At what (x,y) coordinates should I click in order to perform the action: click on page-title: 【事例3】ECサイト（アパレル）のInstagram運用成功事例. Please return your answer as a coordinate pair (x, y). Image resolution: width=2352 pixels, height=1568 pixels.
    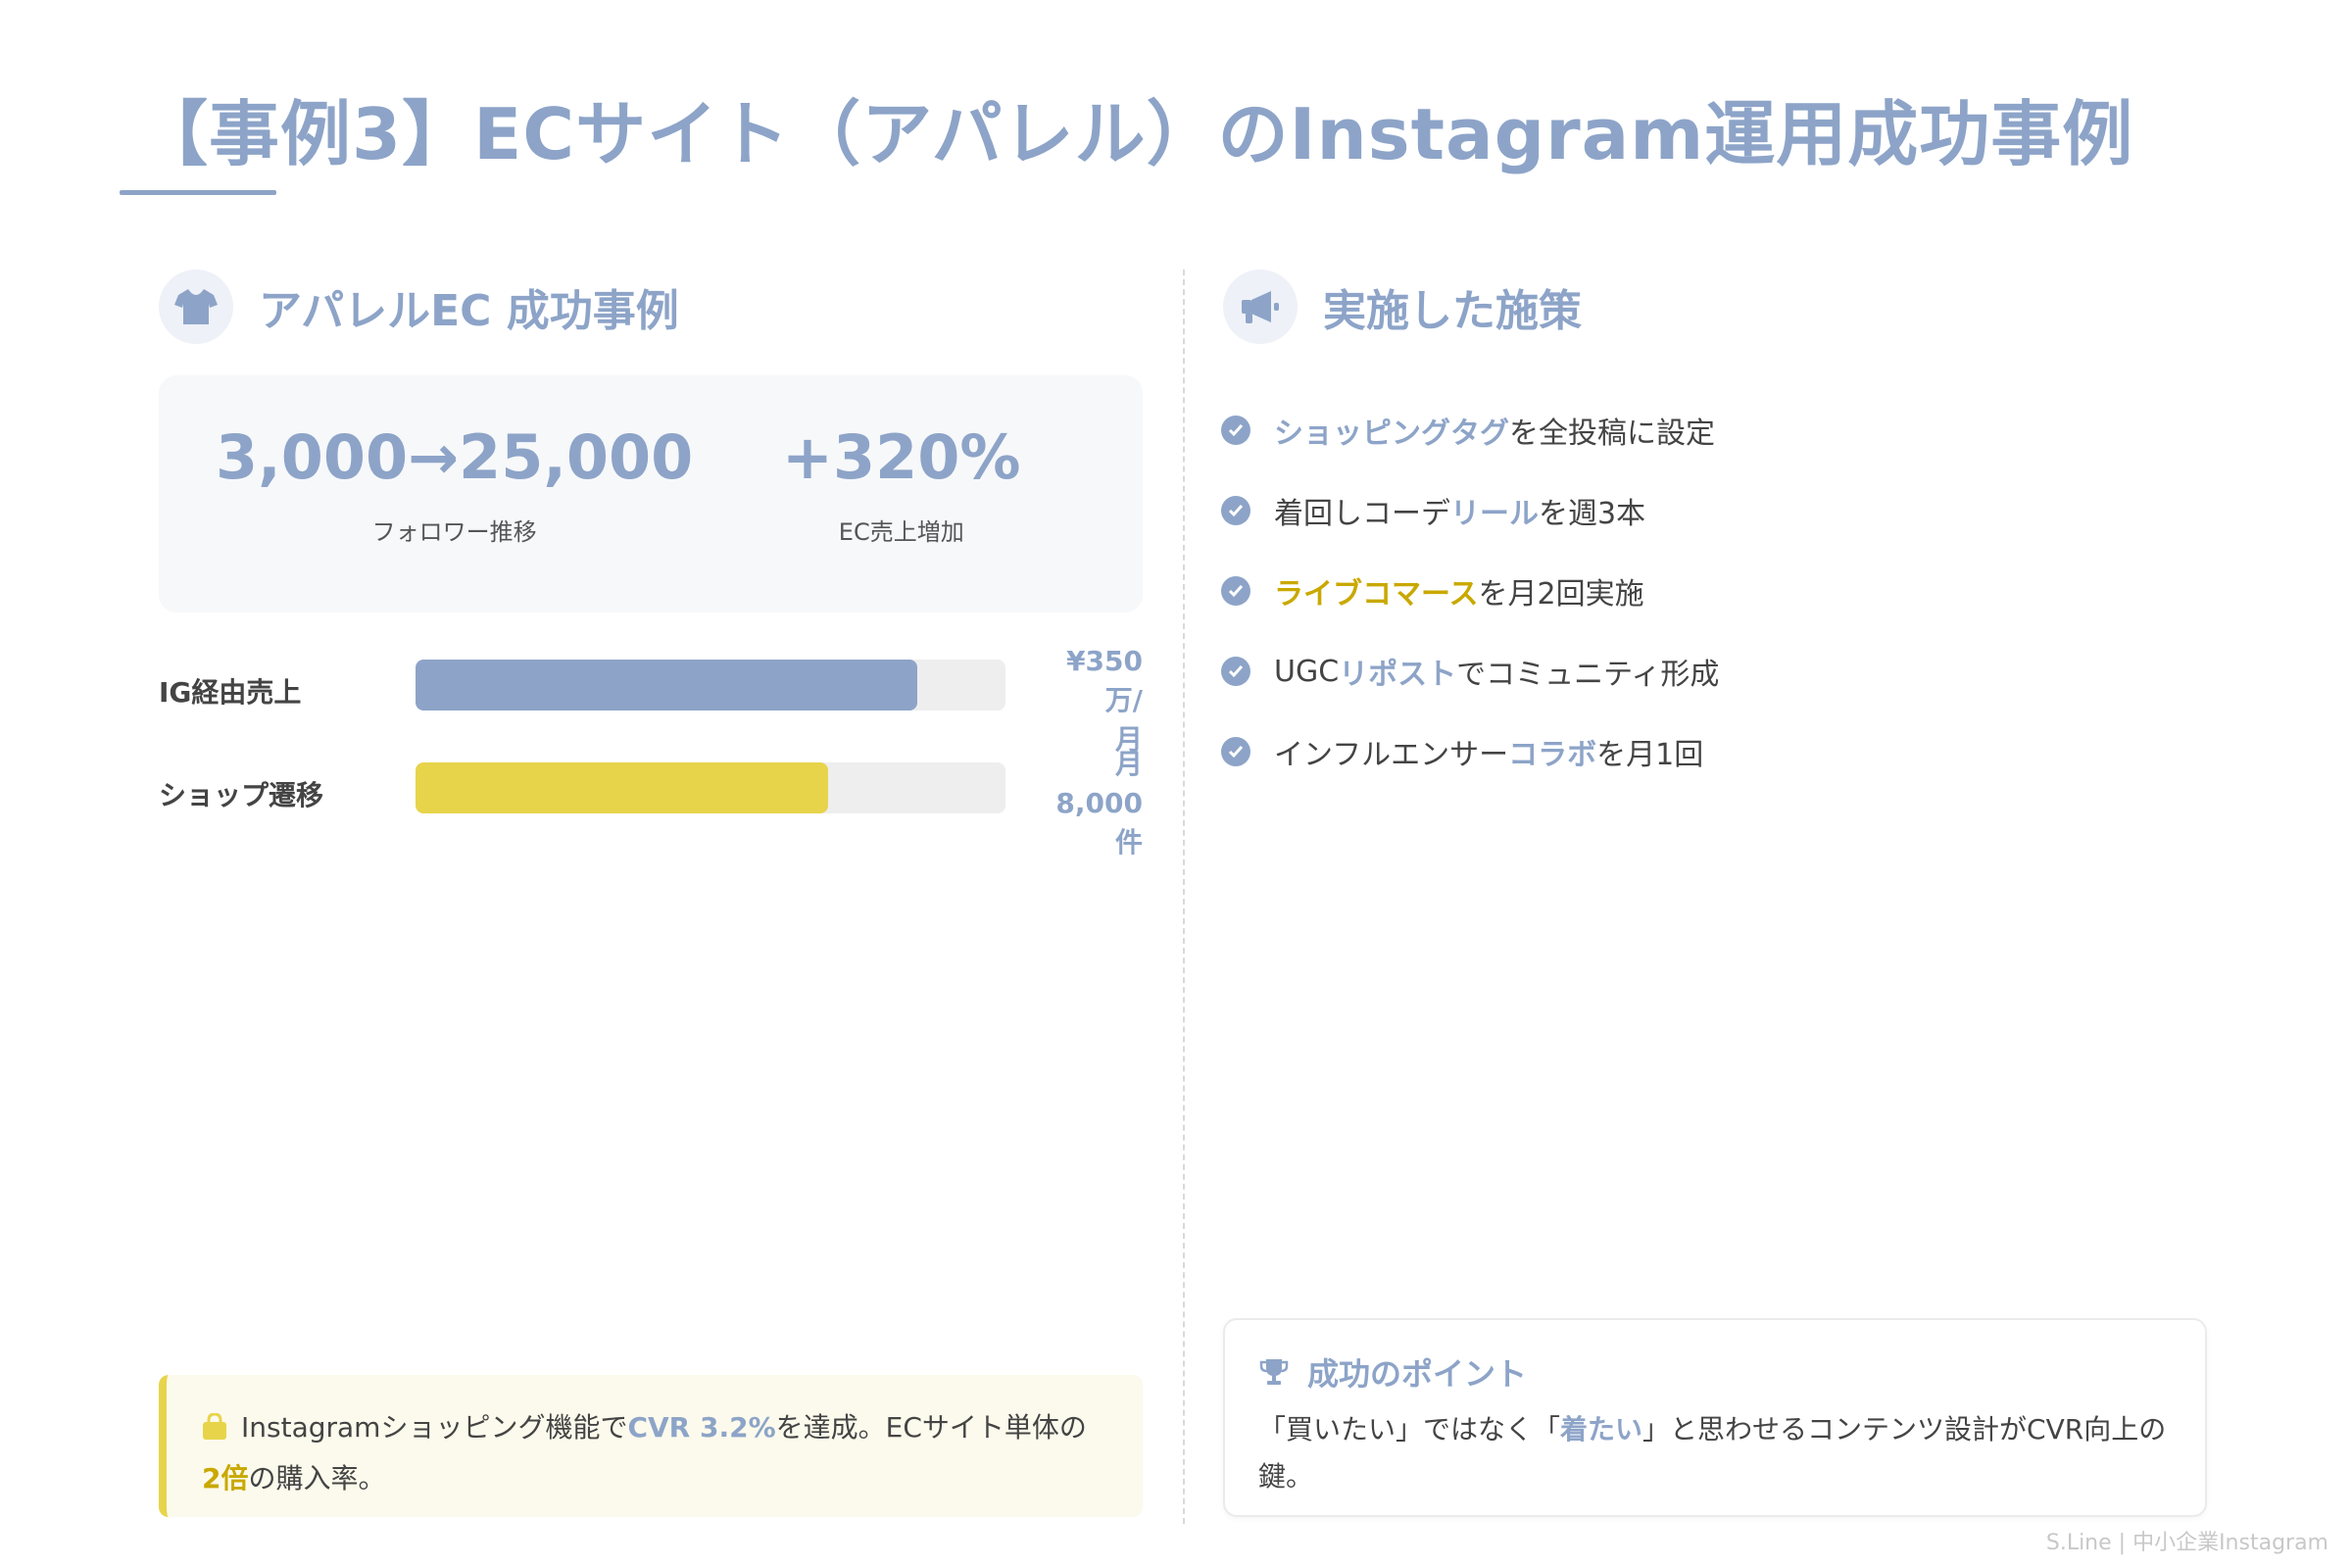
    Looking at the image, I should click on (1135, 134).